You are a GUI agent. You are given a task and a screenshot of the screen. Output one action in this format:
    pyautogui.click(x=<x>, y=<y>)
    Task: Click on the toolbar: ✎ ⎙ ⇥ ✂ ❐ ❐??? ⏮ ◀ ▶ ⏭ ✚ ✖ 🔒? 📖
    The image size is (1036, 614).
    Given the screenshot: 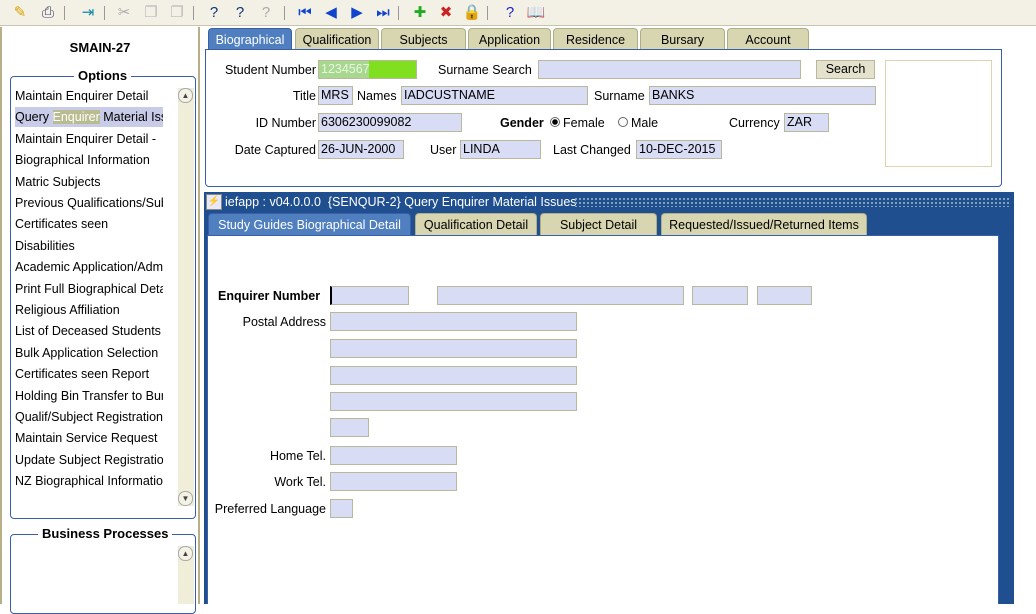 What is the action you would take?
    pyautogui.click(x=518, y=13)
    